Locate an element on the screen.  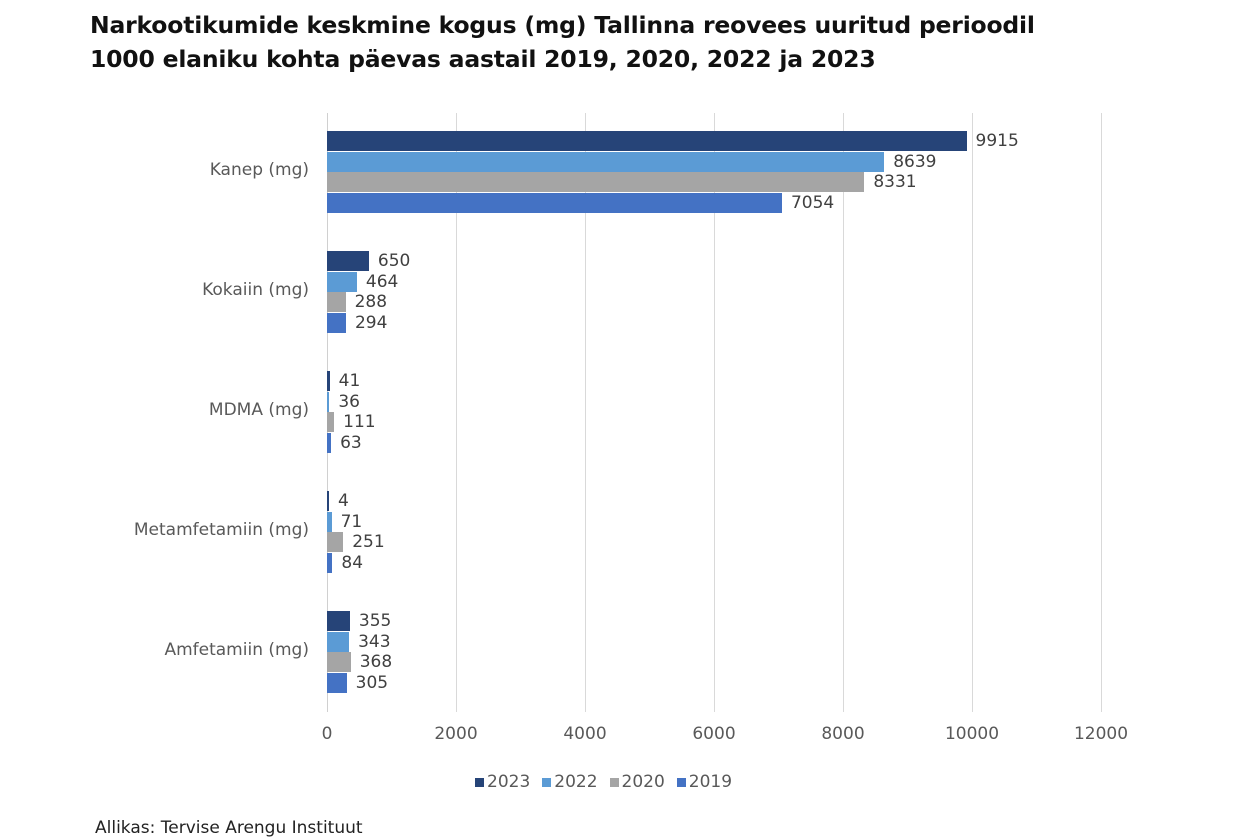
data-label: 288 is located at coordinates (371, 302).